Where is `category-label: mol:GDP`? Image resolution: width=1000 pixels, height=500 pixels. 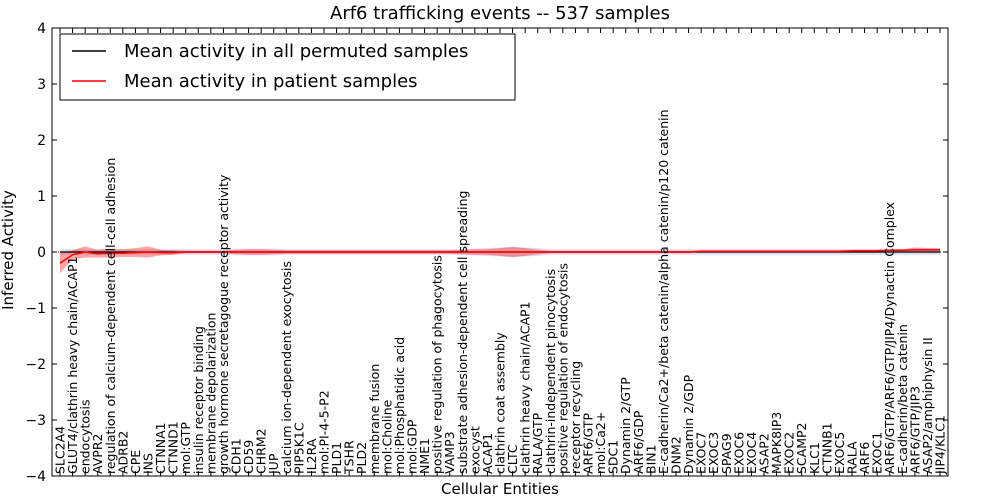
category-label: mol:GDP is located at coordinates (412, 446).